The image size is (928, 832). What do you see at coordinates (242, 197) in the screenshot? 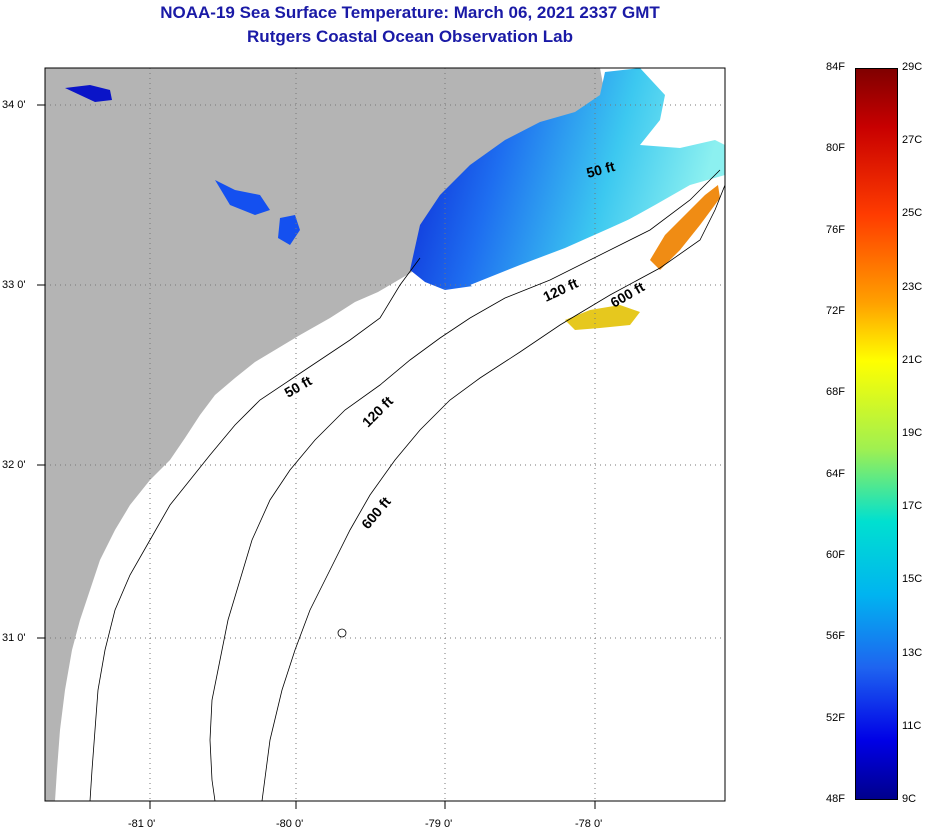
I see `sst-inland-patch` at bounding box center [242, 197].